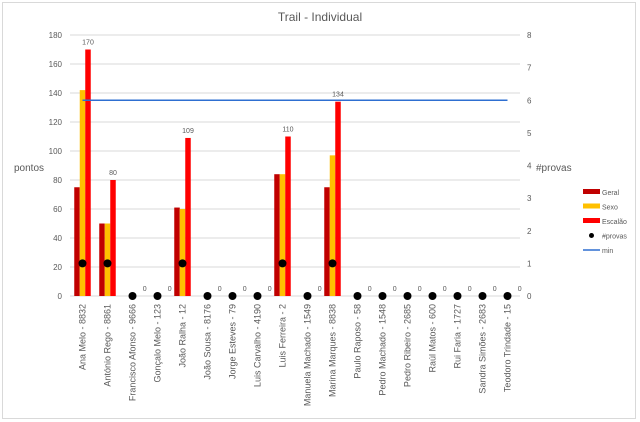 The width and height of the screenshot is (640, 422). Describe the element at coordinates (258, 345) in the screenshot. I see `x-tick-label: Luis Carvalho - 4190` at that location.